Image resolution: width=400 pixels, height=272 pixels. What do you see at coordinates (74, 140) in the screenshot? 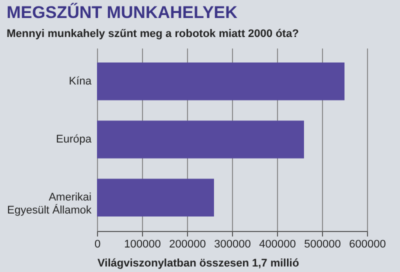
I see `y-tick-label: Európa` at bounding box center [74, 140].